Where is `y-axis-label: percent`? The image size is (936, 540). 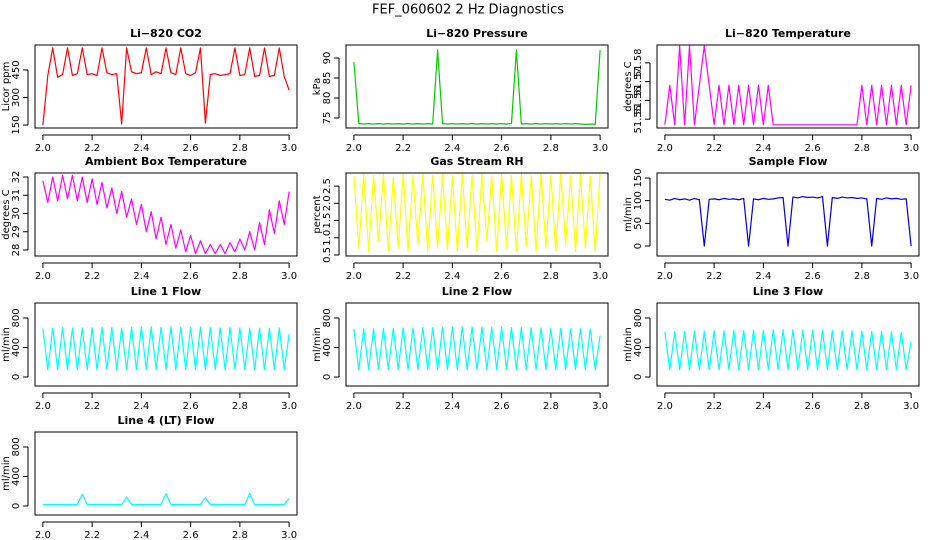
y-axis-label: percent is located at coordinates (317, 214).